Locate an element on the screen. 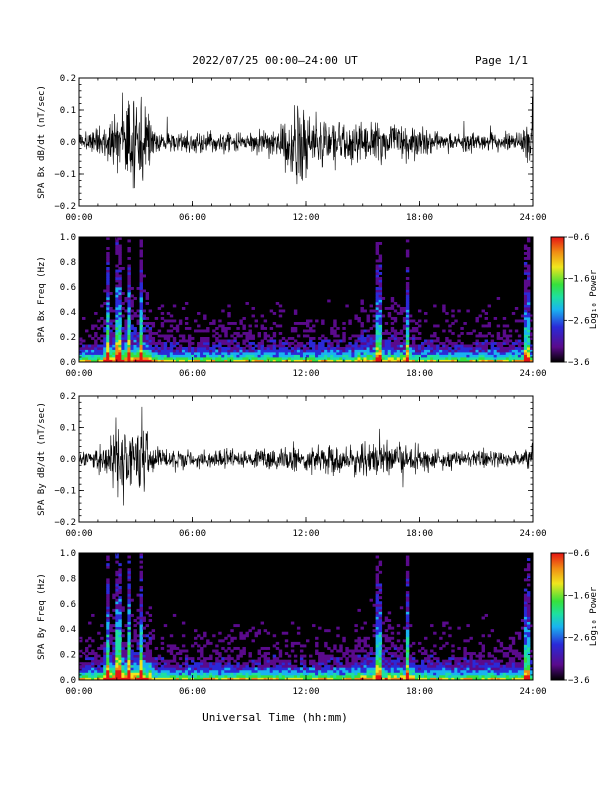 This screenshot has height=792, width=612. x-tick-label: 24:00 is located at coordinates (532, 534).